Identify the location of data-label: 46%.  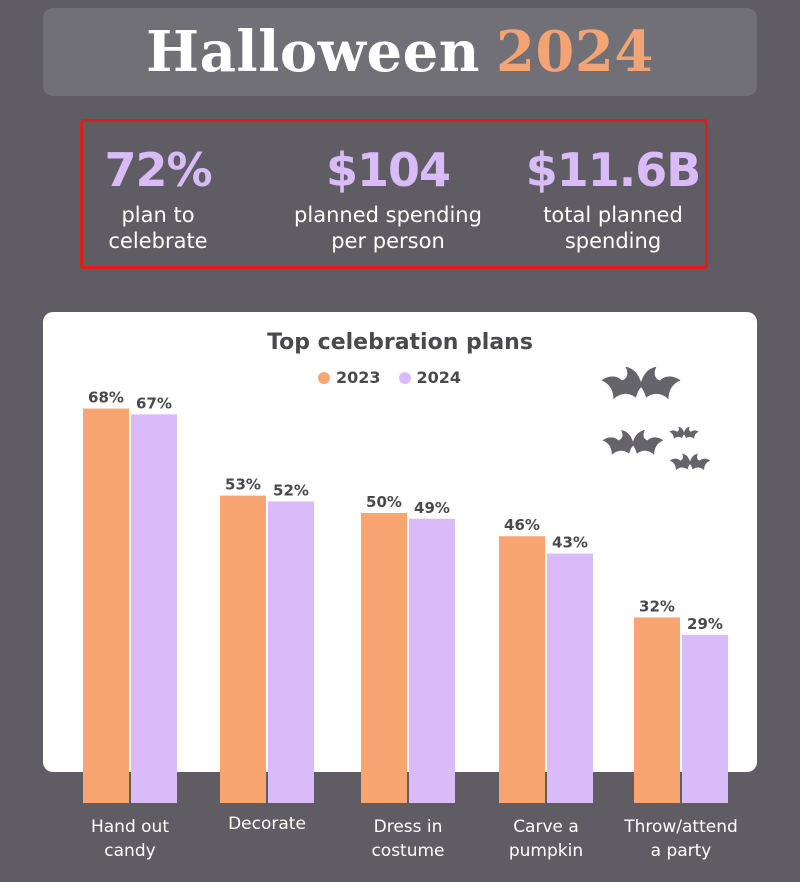
(522, 525).